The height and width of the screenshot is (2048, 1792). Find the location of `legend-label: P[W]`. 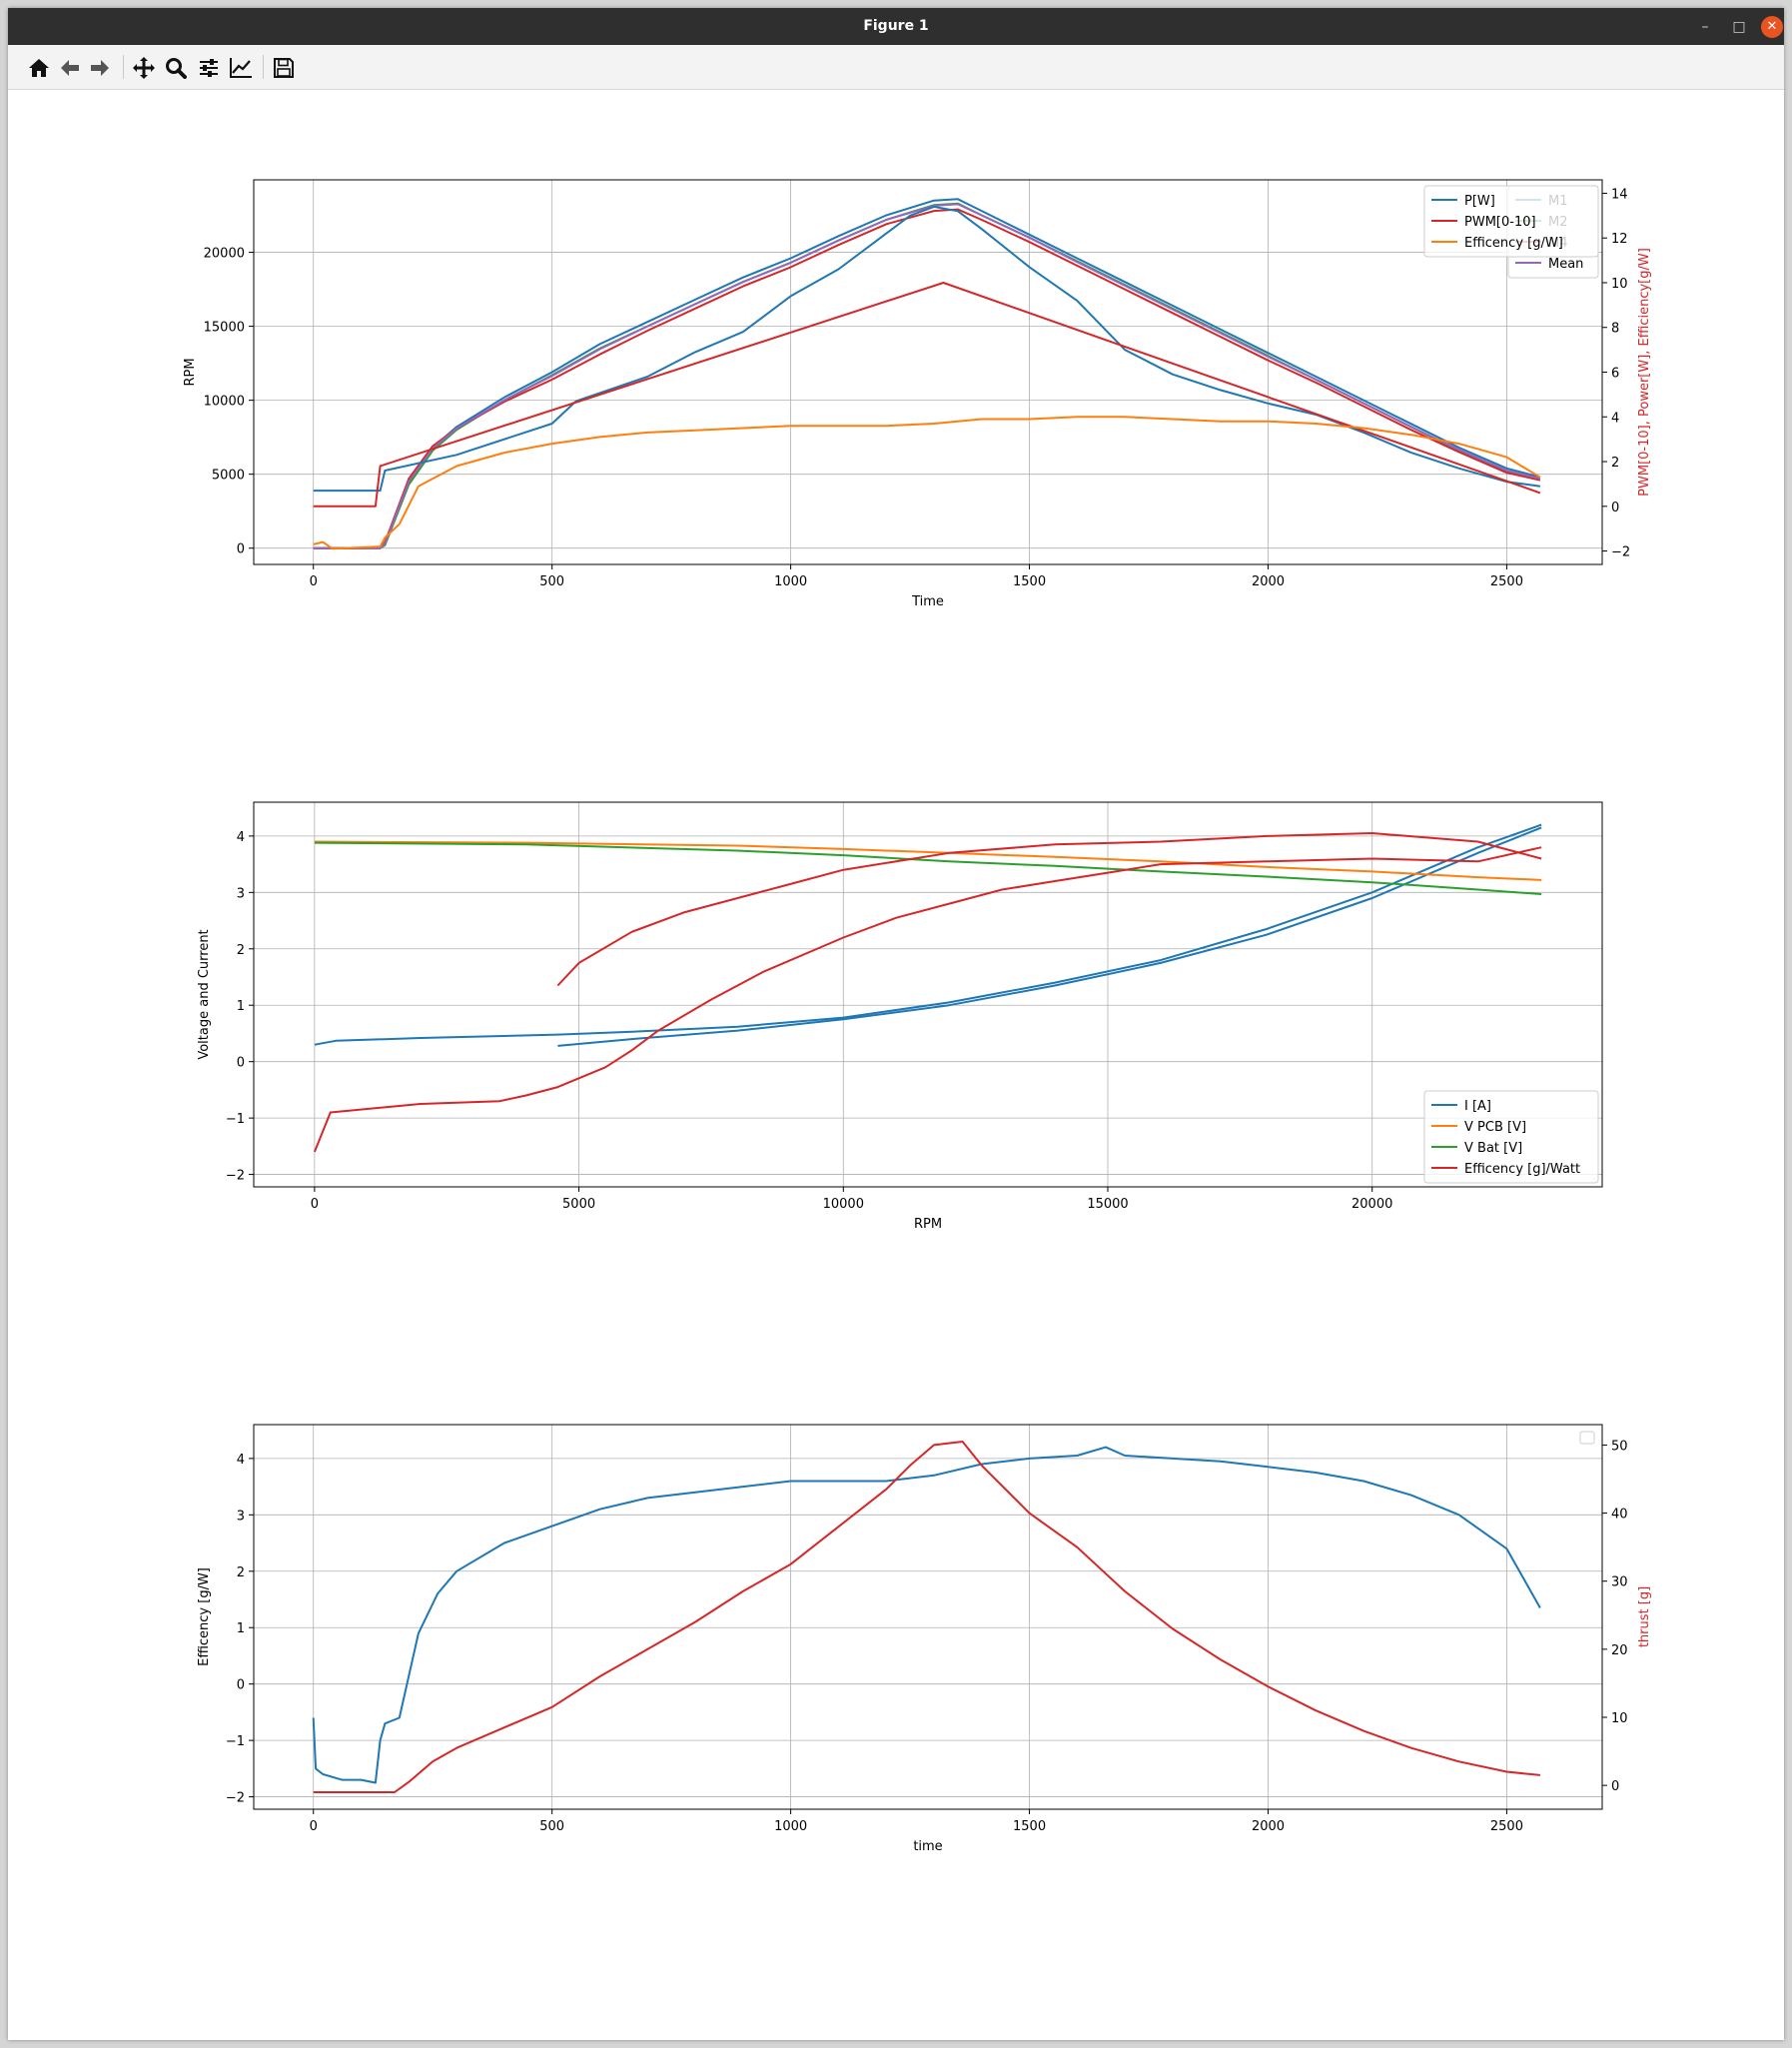

legend-label: P[W] is located at coordinates (1479, 201).